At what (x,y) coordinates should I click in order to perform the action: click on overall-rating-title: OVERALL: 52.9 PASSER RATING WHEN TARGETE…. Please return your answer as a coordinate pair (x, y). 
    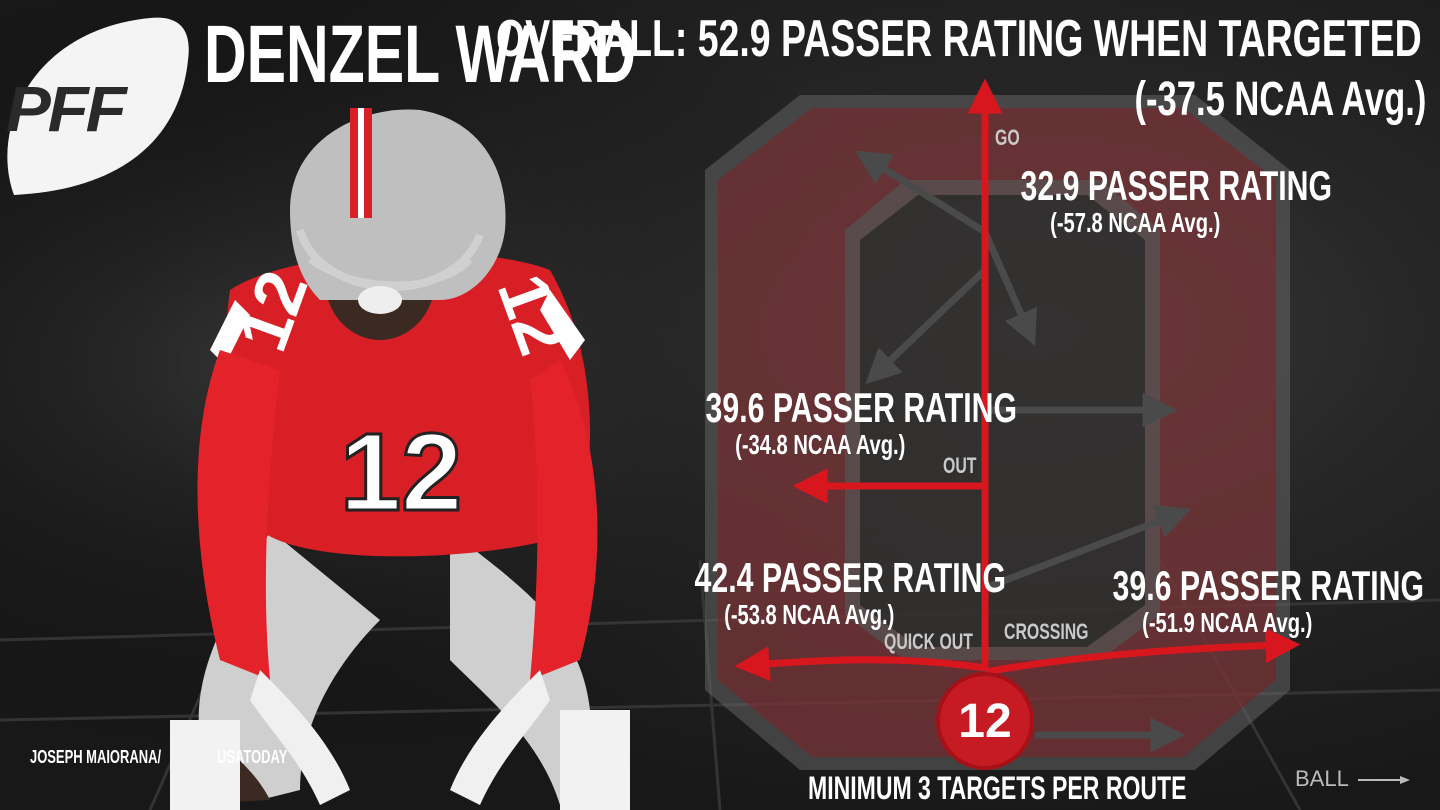
    Looking at the image, I should click on (959, 39).